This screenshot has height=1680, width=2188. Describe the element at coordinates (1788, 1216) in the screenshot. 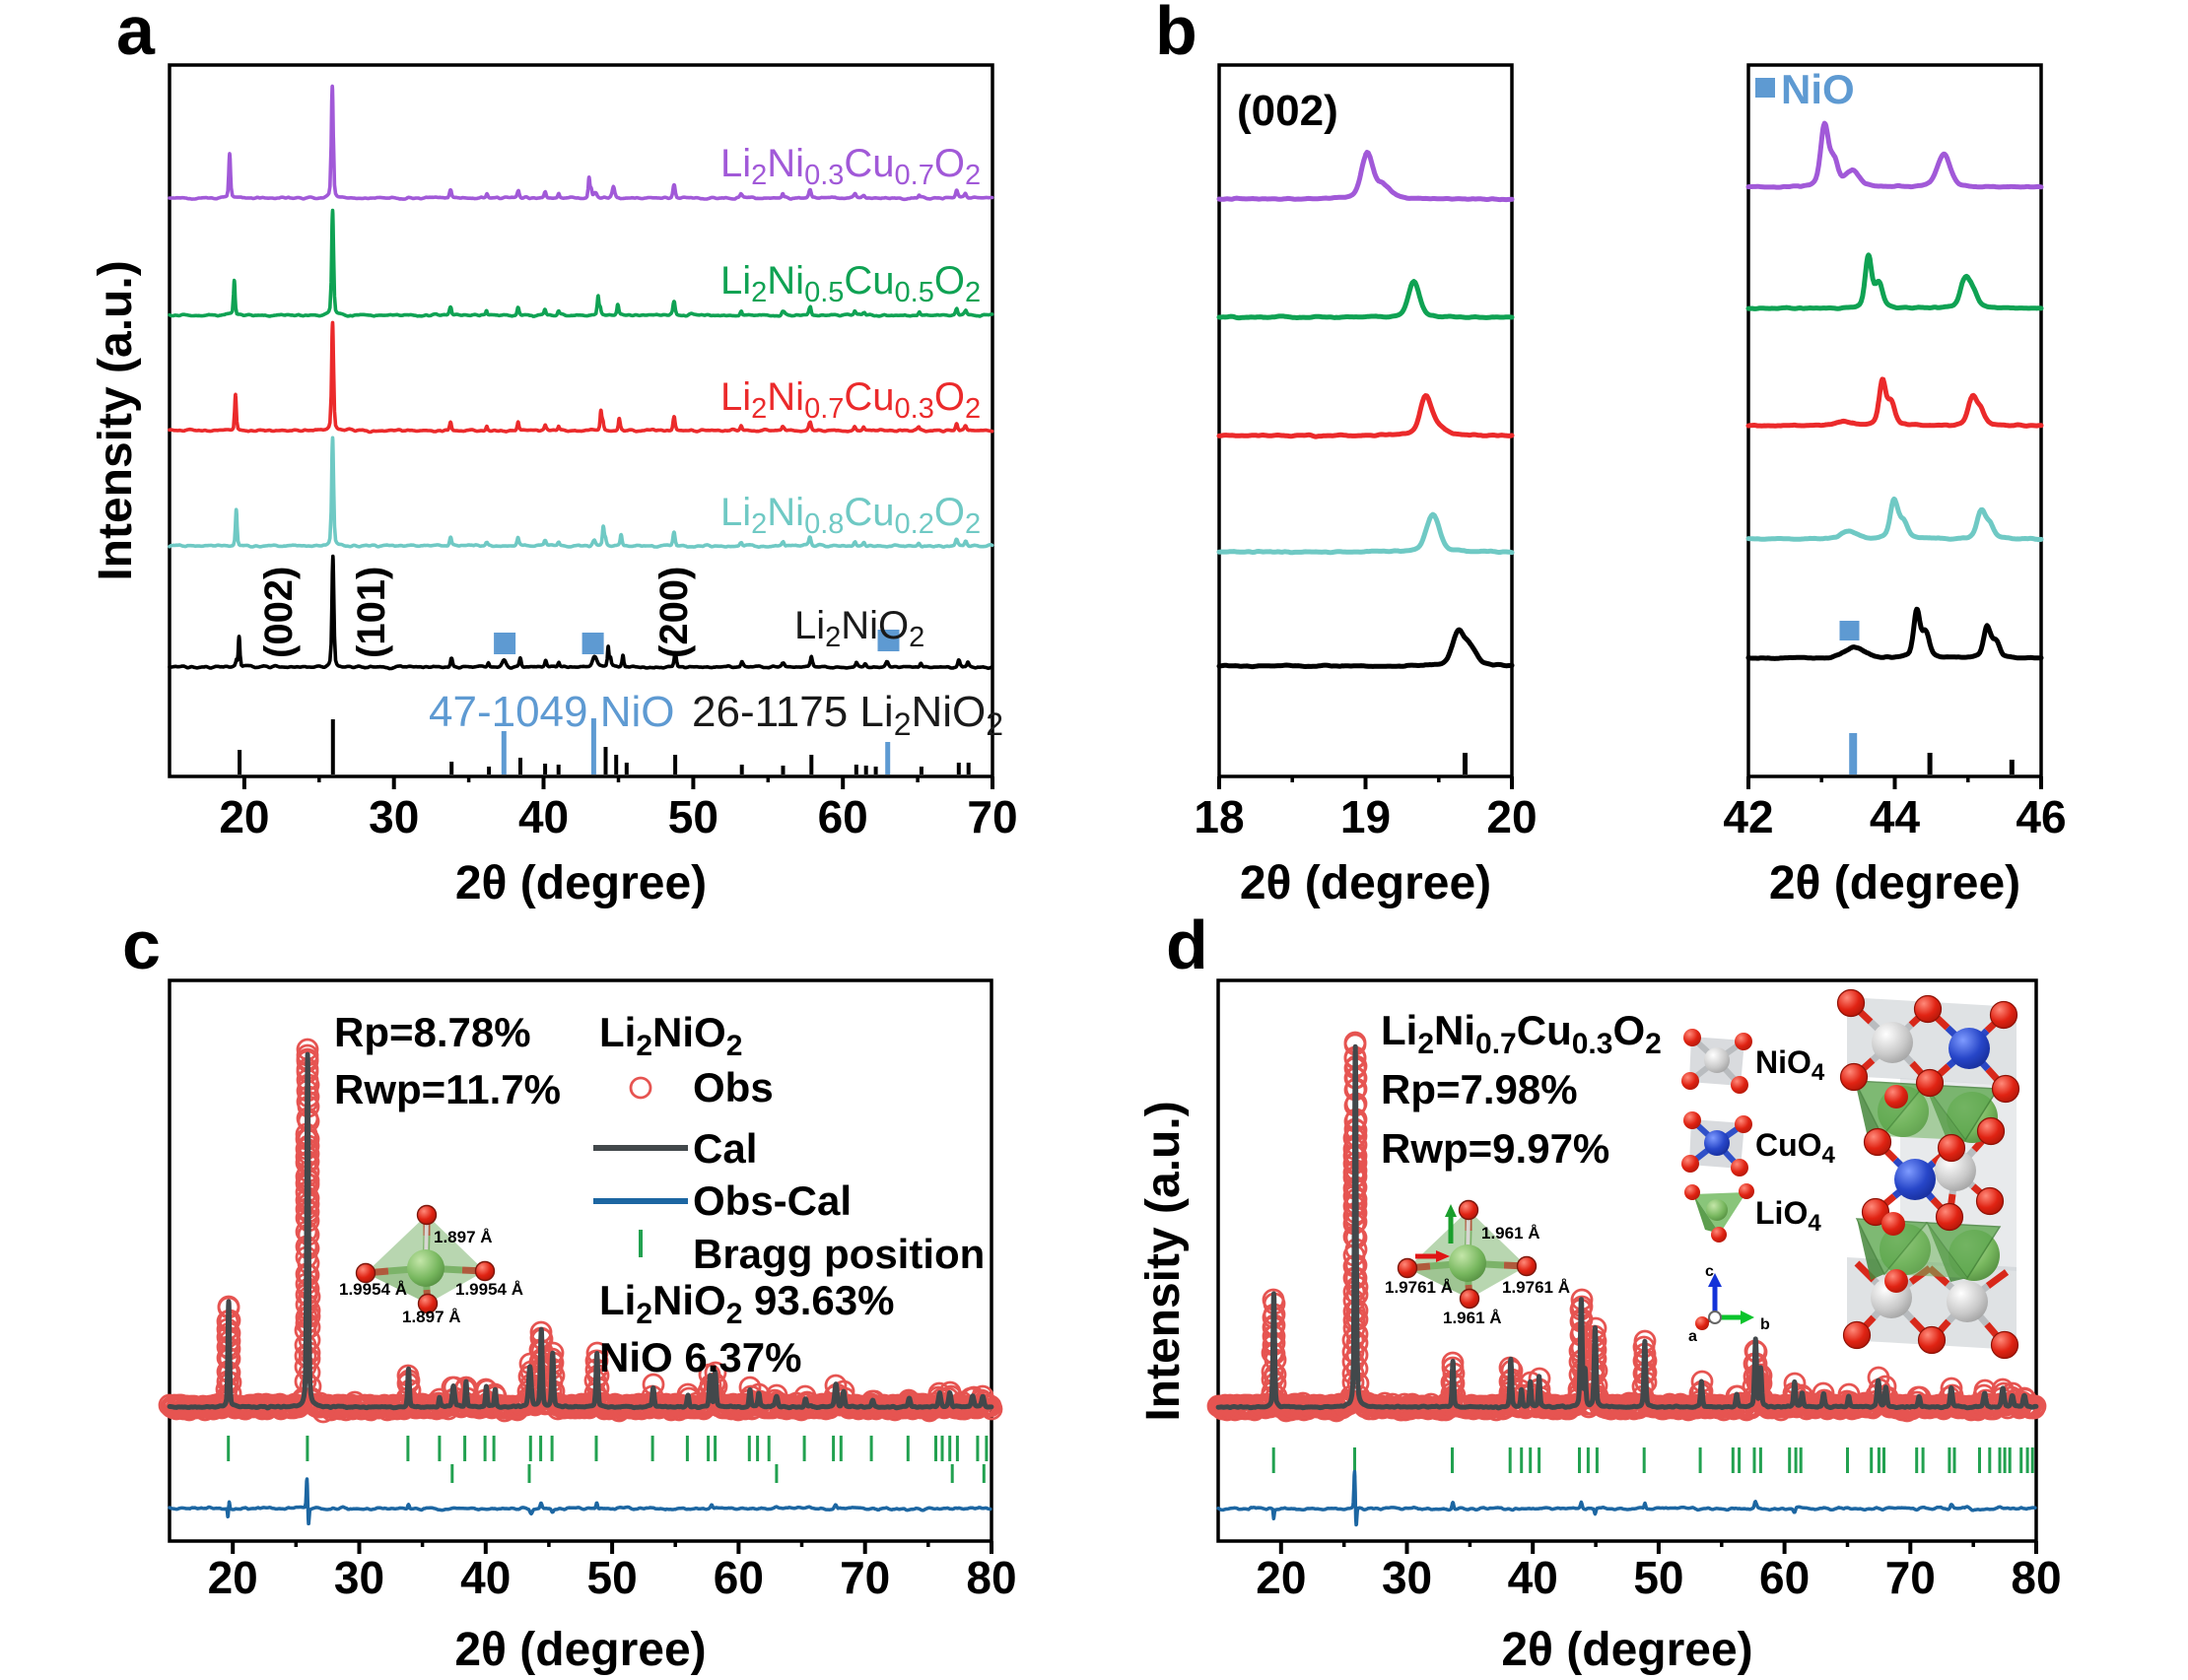

I see `svg-text: LiO4` at that location.